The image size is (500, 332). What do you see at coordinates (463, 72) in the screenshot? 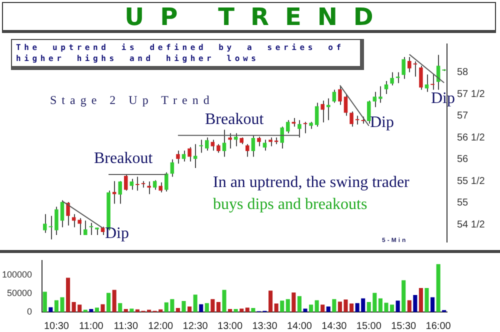
I see `y-tick-label: 58` at bounding box center [463, 72].